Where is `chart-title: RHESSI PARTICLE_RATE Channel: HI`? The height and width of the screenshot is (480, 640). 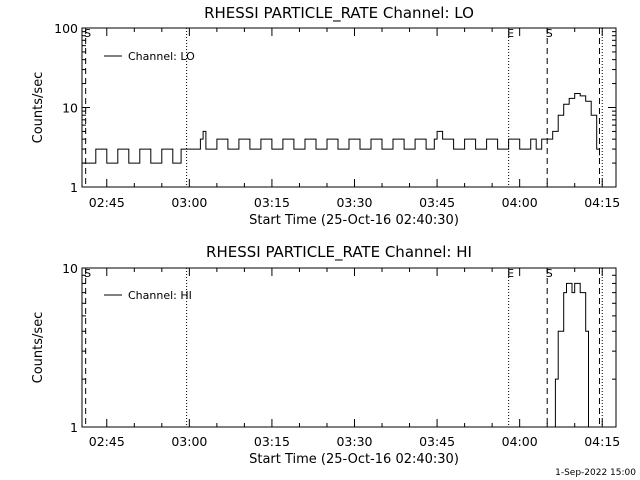
chart-title: RHESSI PARTICLE_RATE Channel: HI is located at coordinates (339, 252).